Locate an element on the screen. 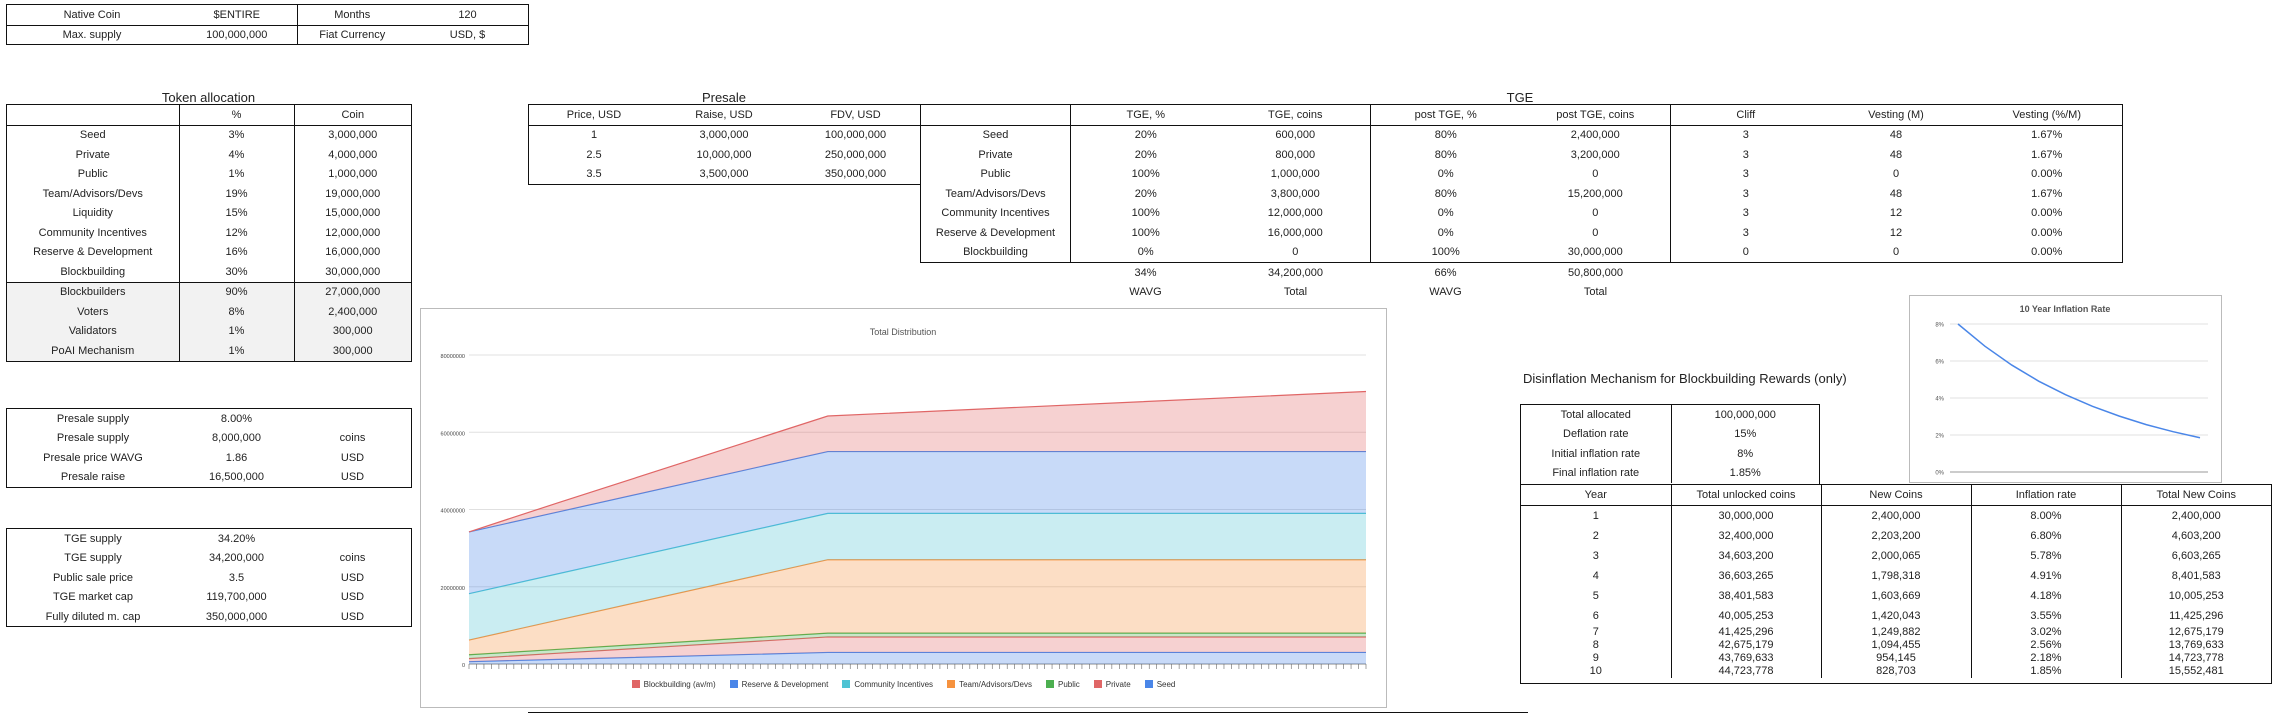 The width and height of the screenshot is (2280, 714). table-cell: WAVG is located at coordinates (1445, 292).